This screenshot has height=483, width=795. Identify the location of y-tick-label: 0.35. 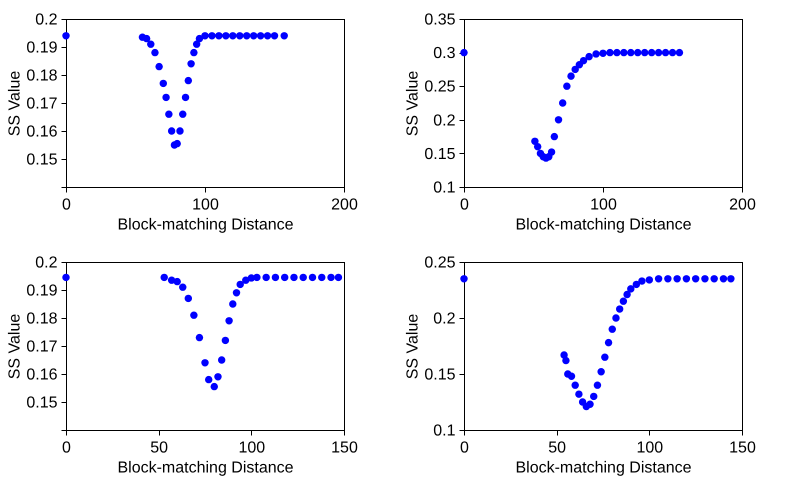
(440, 20).